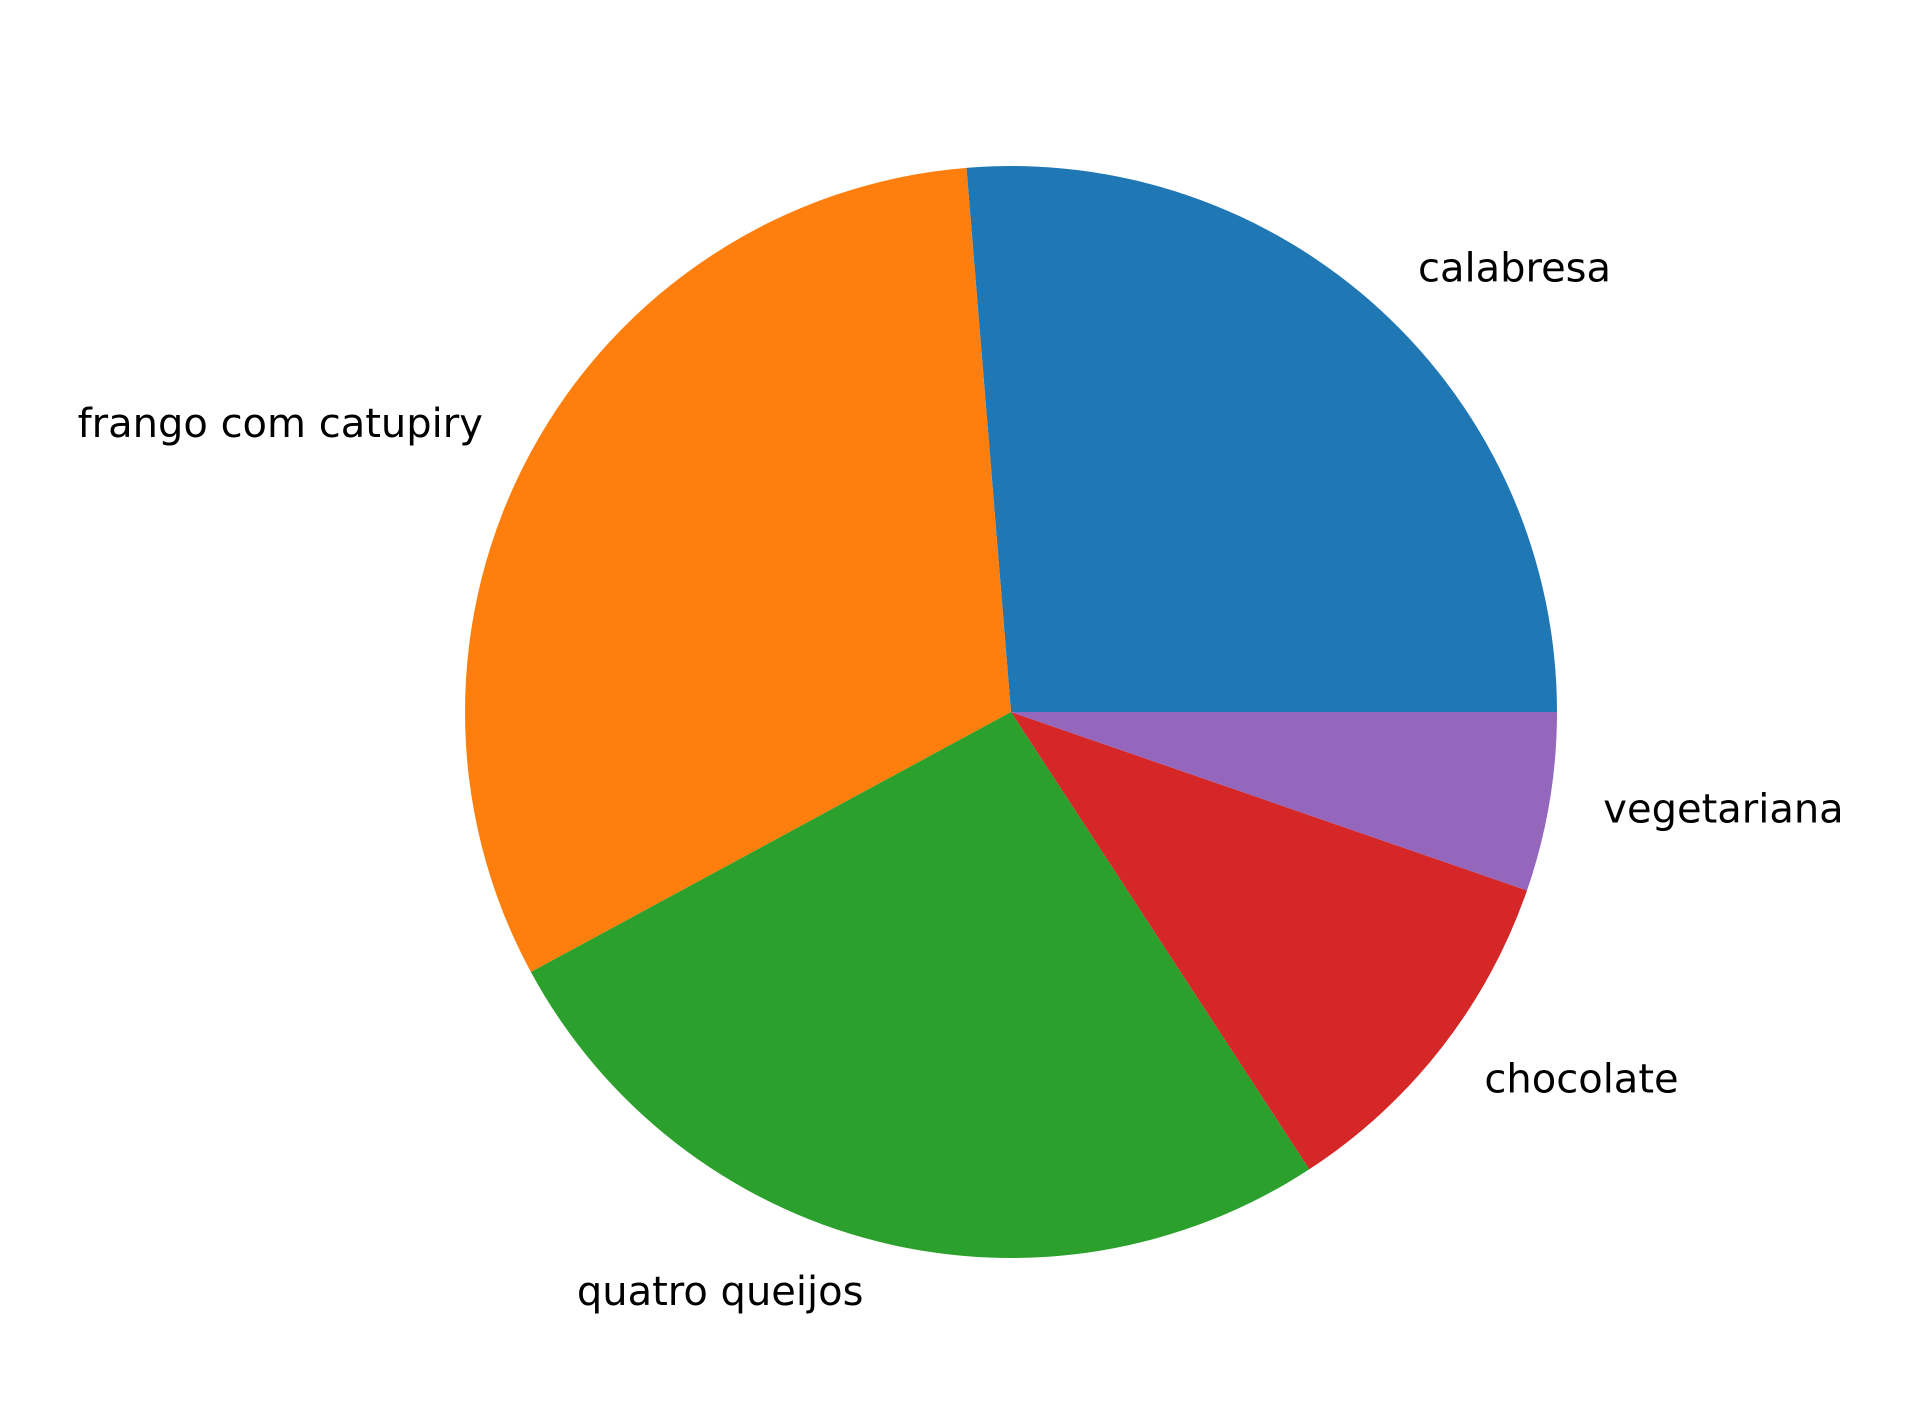 Image resolution: width=1925 pixels, height=1418 pixels. Describe the element at coordinates (1723, 810) in the screenshot. I see `pie-label-vegetariana: vegetariana` at that location.